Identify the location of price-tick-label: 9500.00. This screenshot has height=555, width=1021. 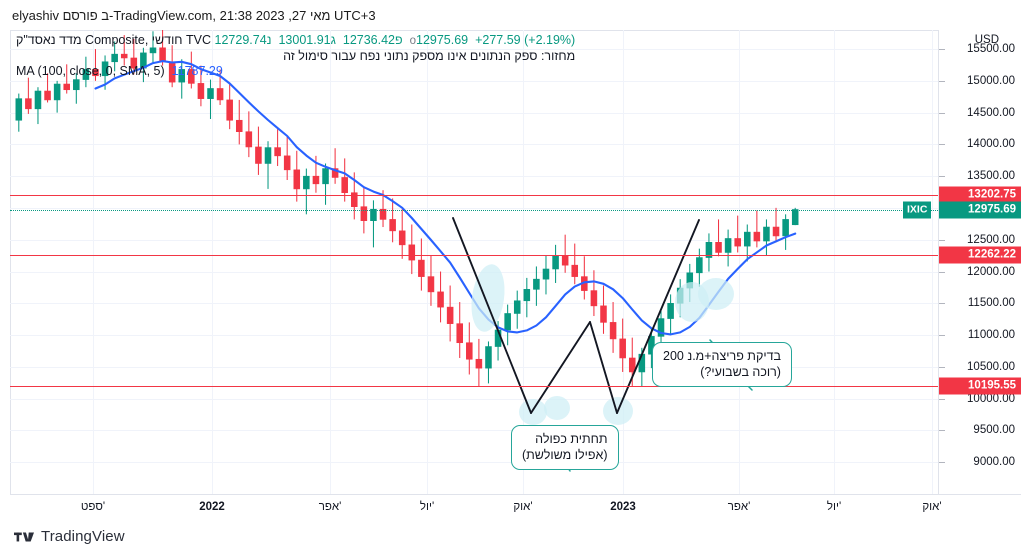
(994, 430).